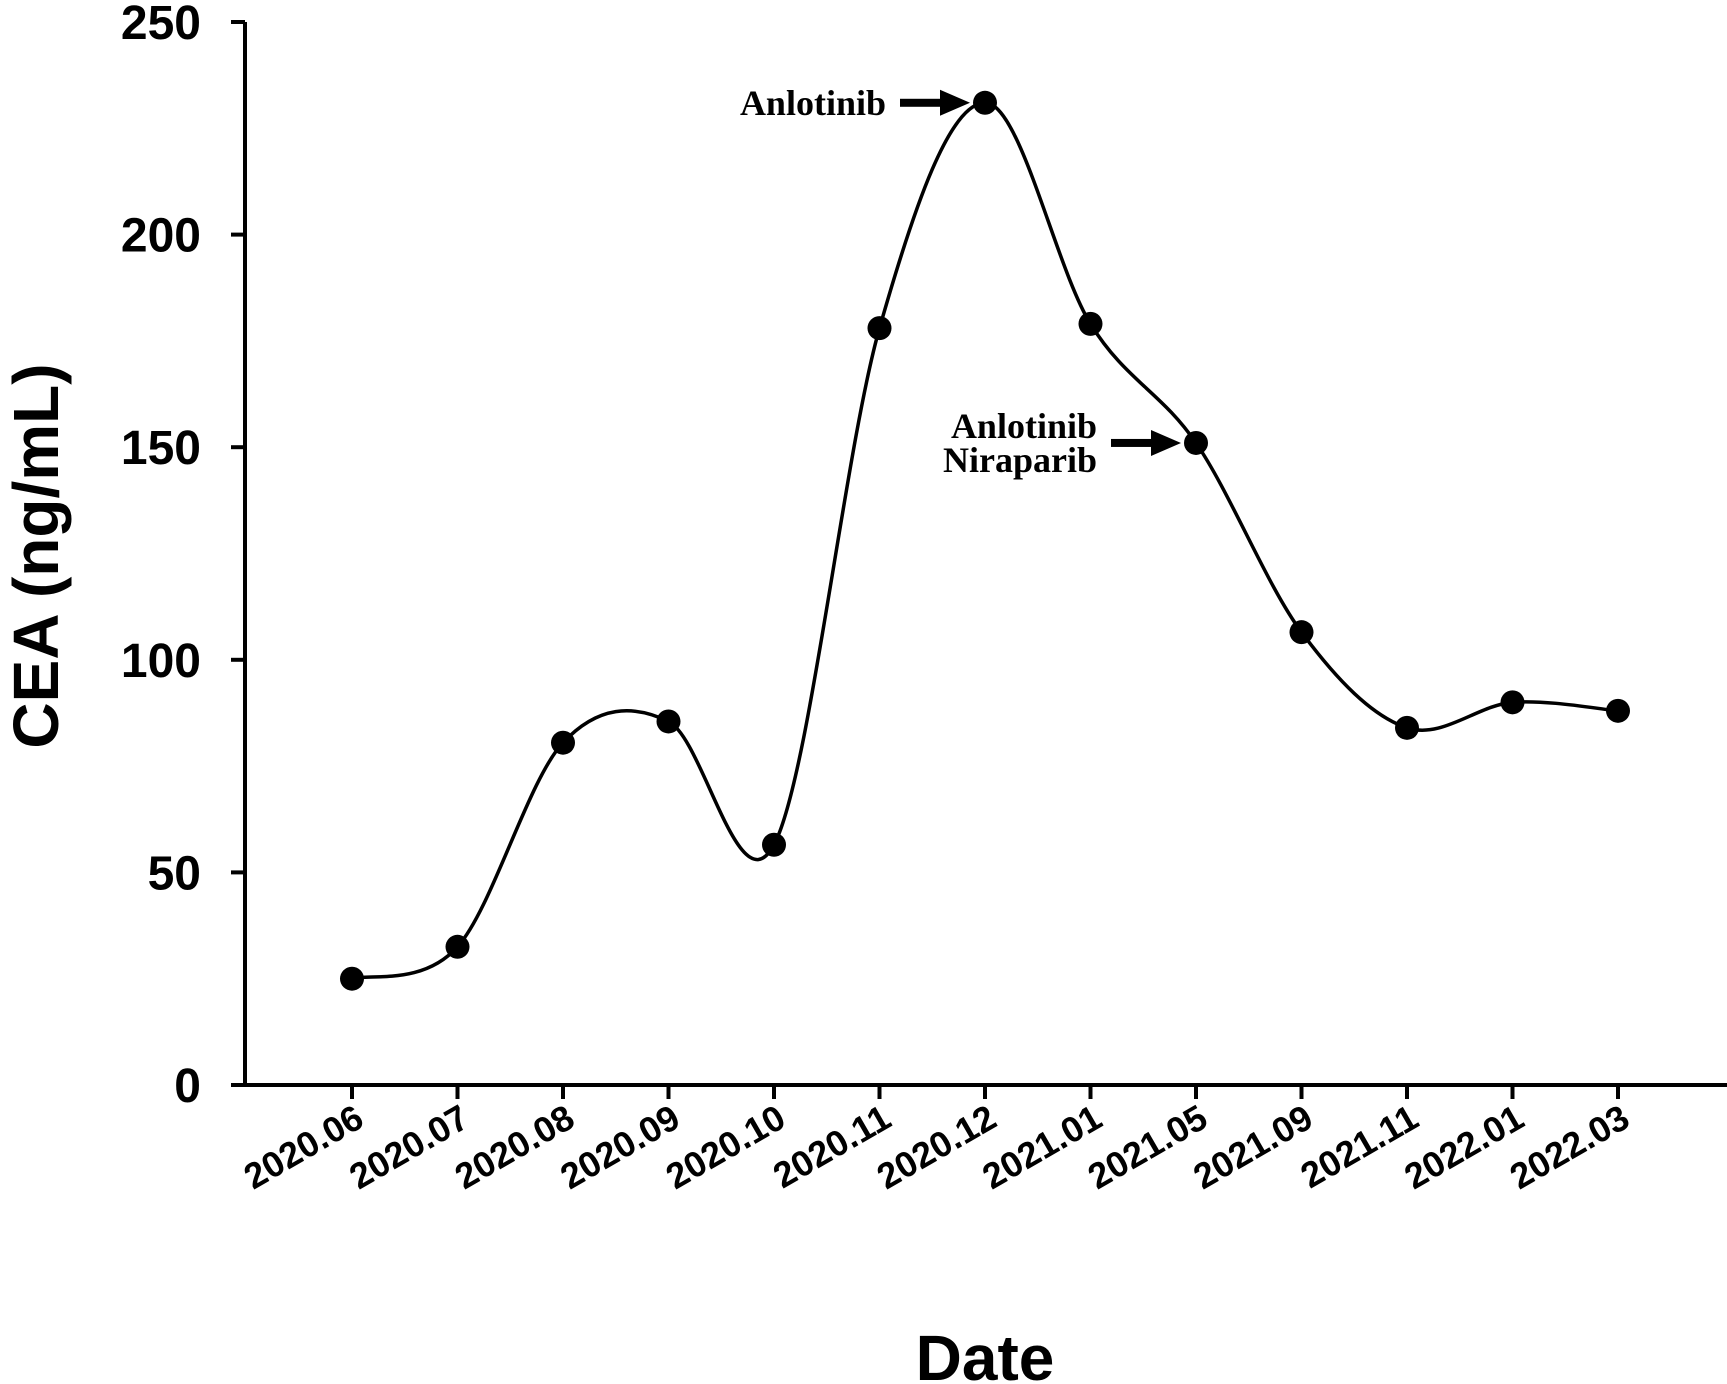 This screenshot has width=1727, height=1384. What do you see at coordinates (161, 448) in the screenshot?
I see `y-tick-label: 150` at bounding box center [161, 448].